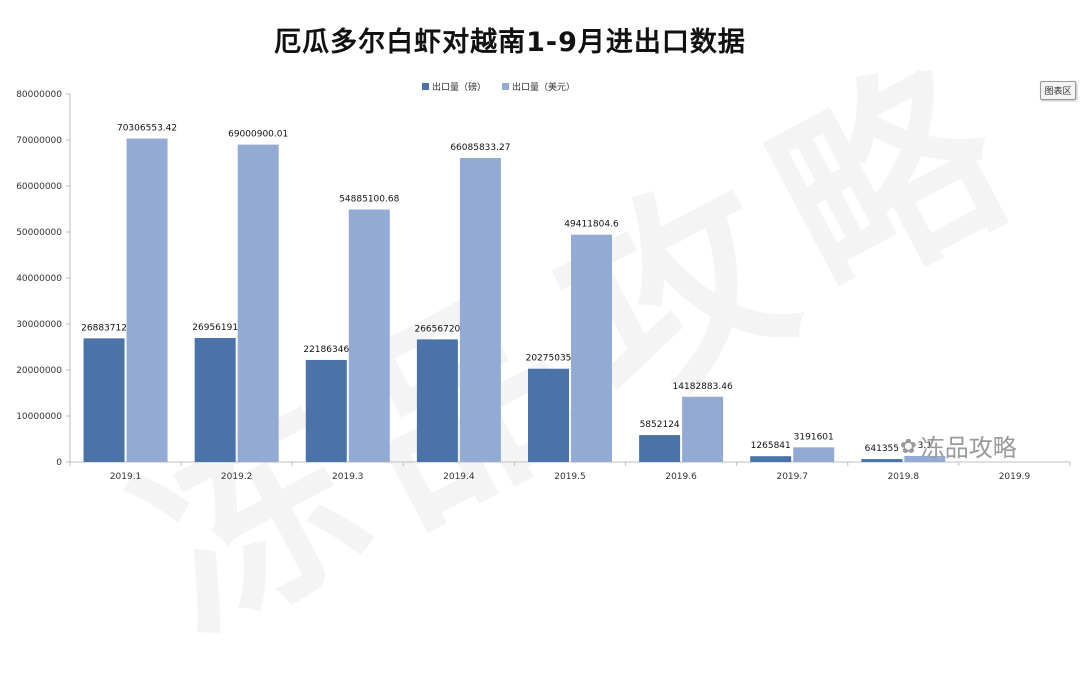  I want to click on legend-item-series-1: 出口量（磅）, so click(454, 86).